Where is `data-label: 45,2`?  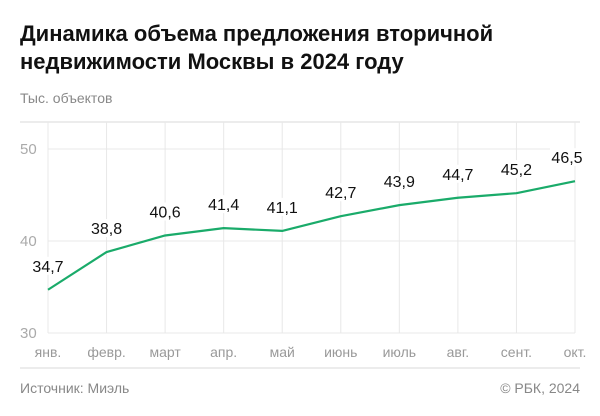 data-label: 45,2 is located at coordinates (516, 170).